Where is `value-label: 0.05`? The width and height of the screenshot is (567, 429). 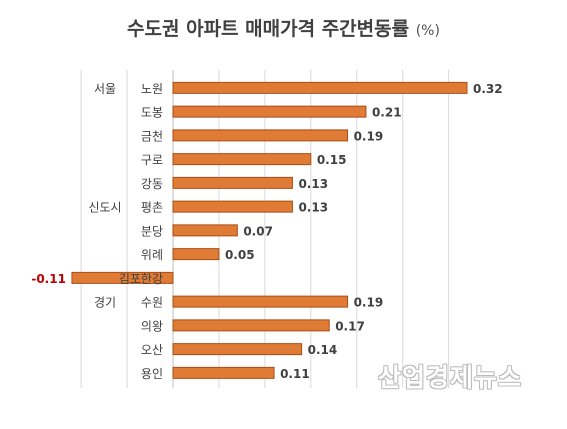
value-label: 0.05 is located at coordinates (240, 255).